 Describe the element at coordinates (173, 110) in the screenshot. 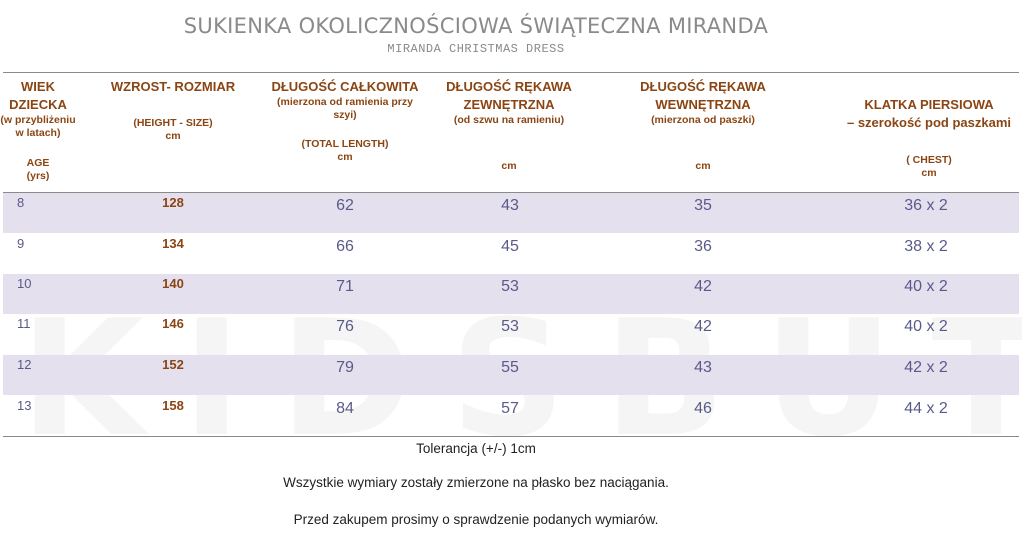

I see `header-height: WZROST- ROZMIAR (HEIGHT - SIZE) cm` at that location.